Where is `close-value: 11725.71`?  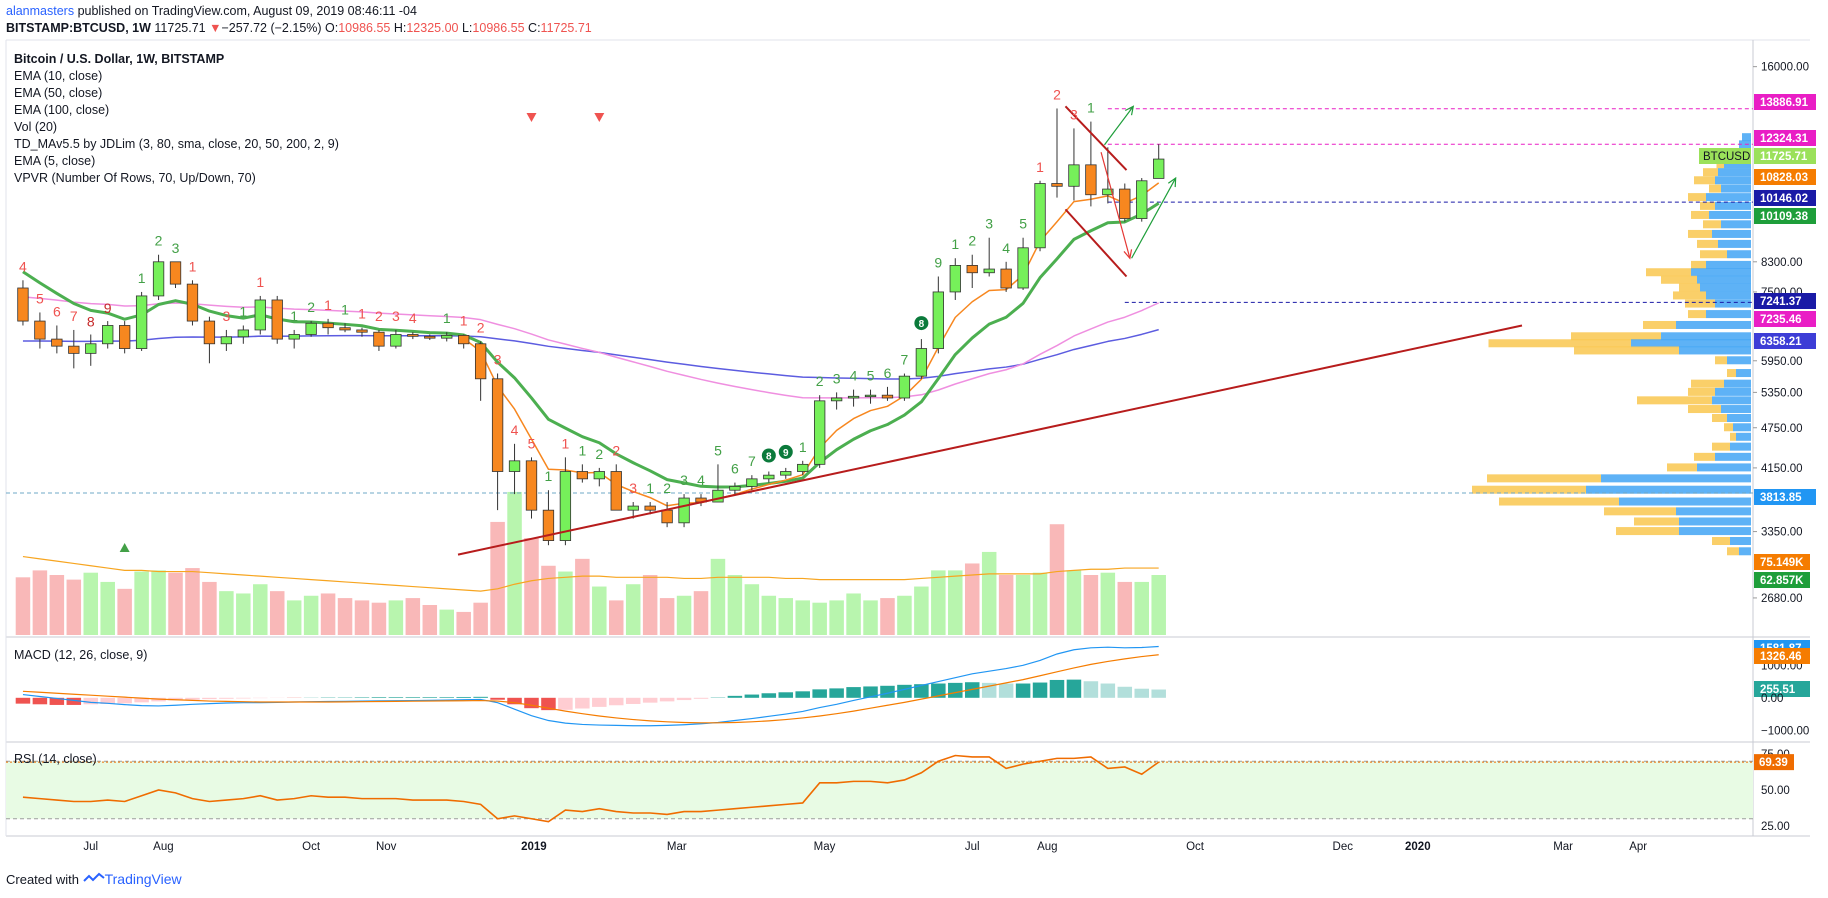 close-value: 11725.71 is located at coordinates (566, 28).